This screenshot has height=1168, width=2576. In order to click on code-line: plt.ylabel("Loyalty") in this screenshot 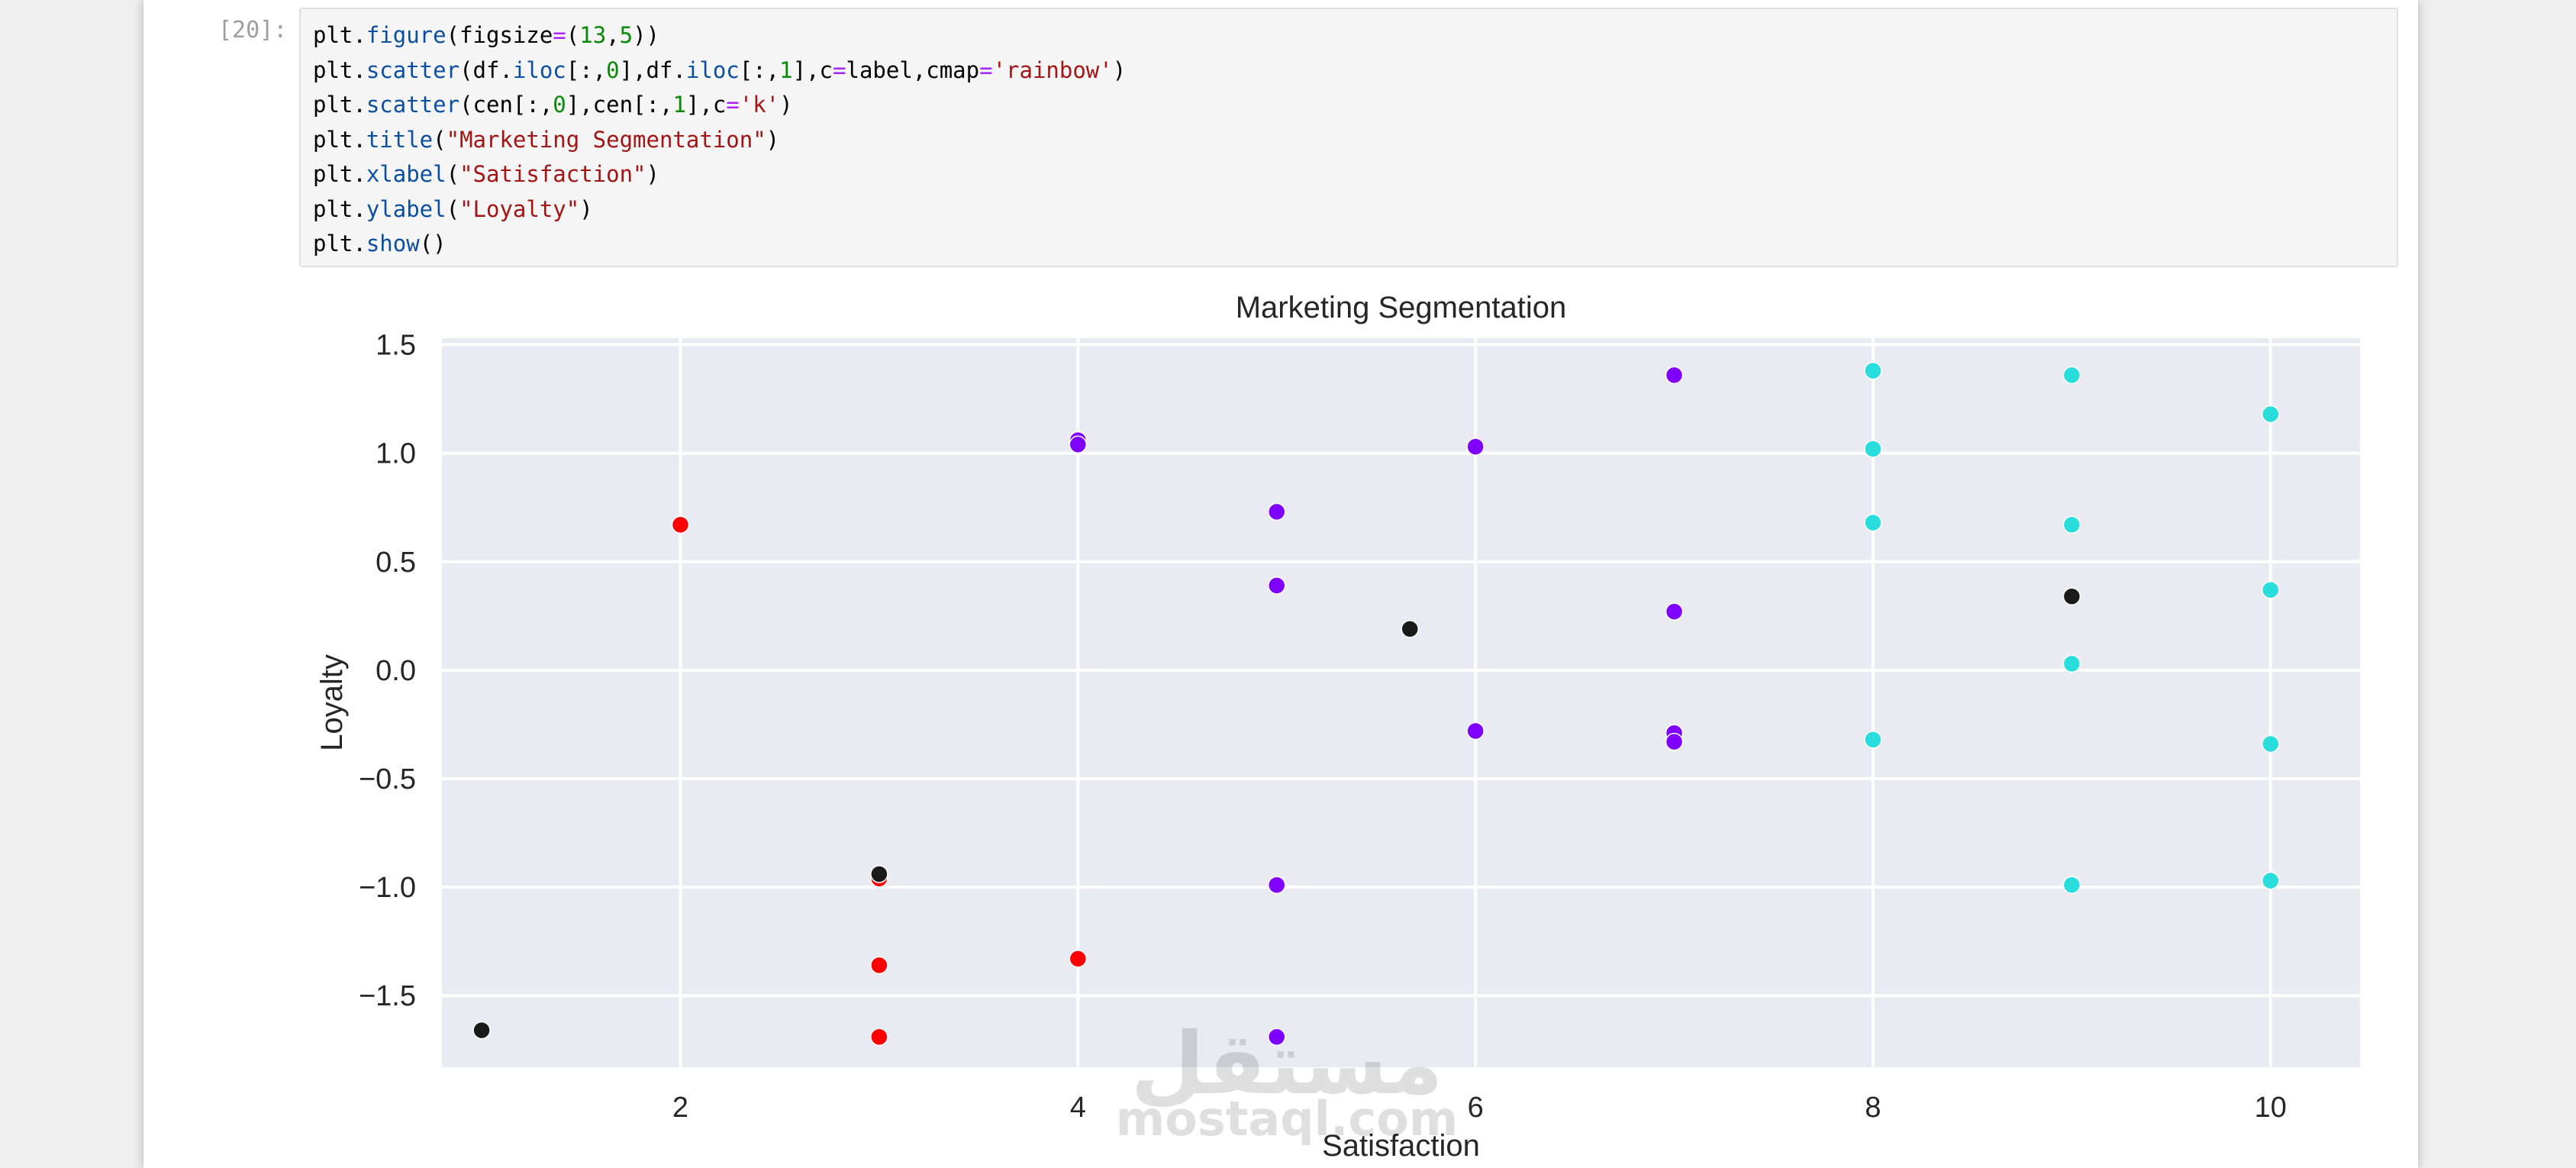, I will do `click(719, 210)`.